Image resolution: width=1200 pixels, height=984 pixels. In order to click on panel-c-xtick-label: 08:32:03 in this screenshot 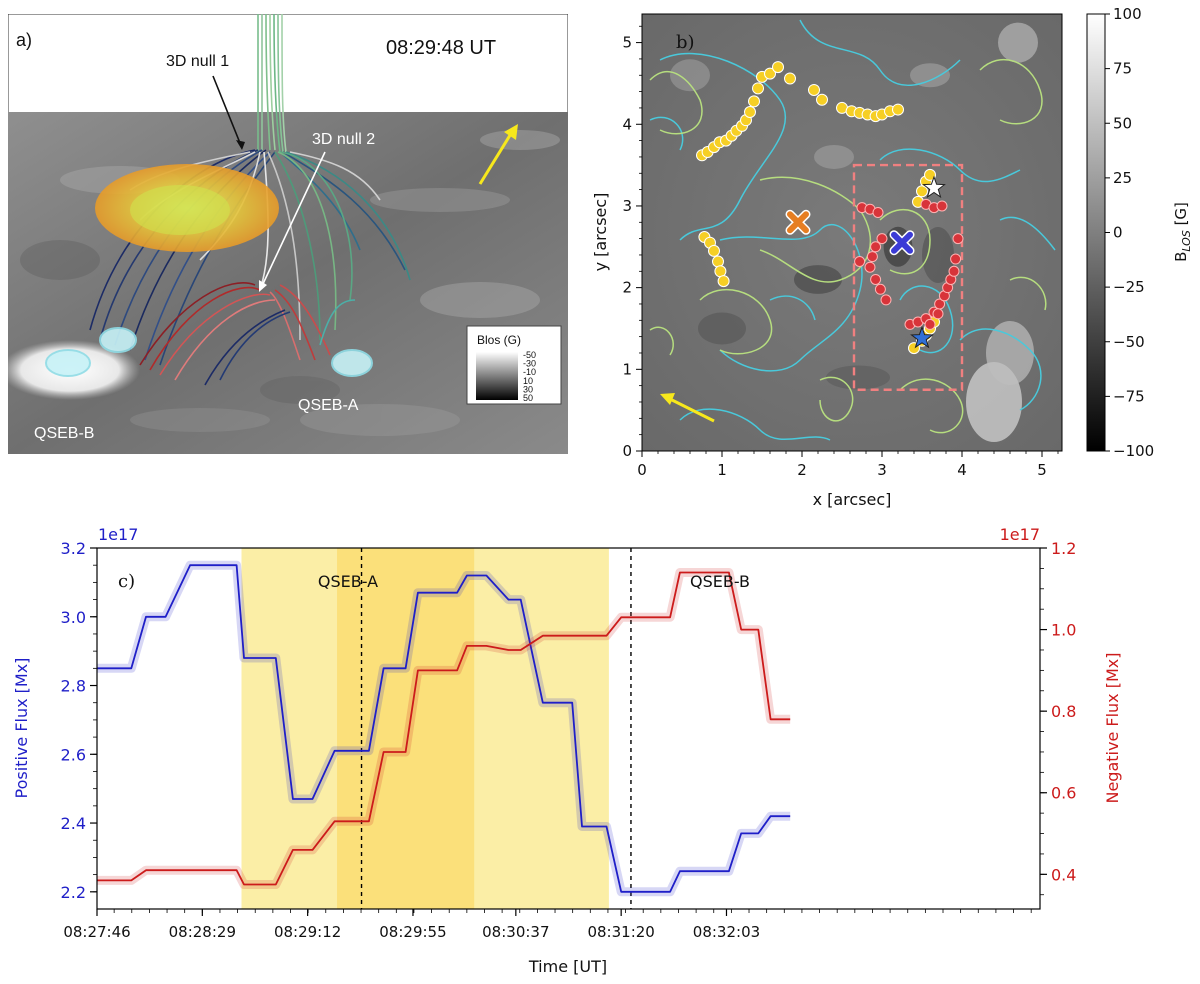, I will do `click(726, 932)`.